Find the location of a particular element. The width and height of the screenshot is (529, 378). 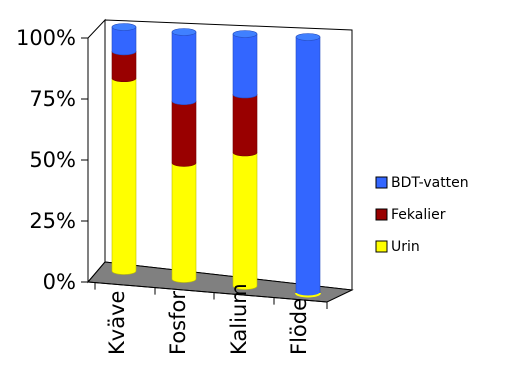

bar-segment-urin-kalium is located at coordinates (245, 221).